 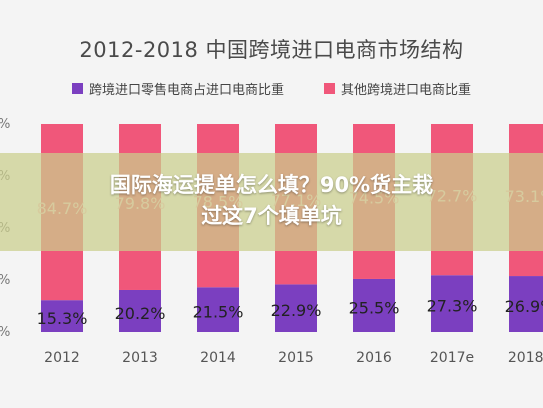 I want to click on x-tick-2013: 2013, so click(x=140, y=358).